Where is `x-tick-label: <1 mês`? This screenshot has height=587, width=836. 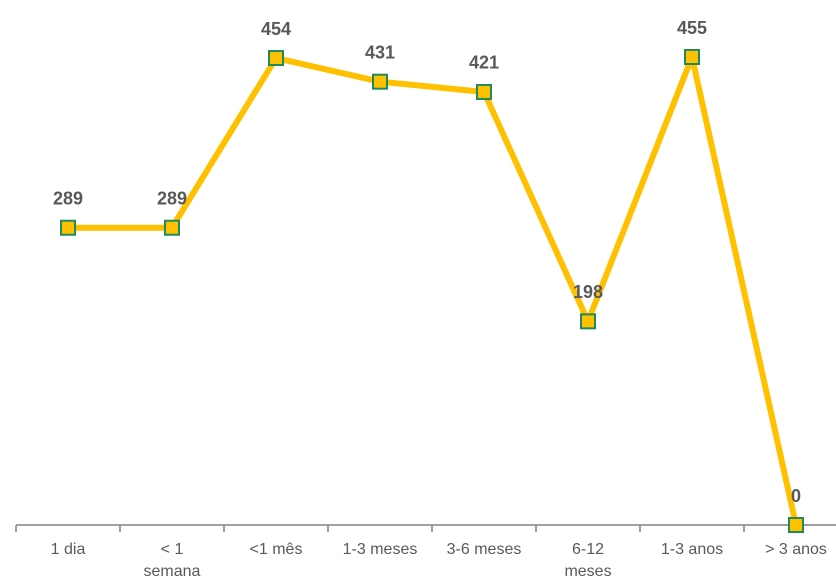
x-tick-label: <1 mês is located at coordinates (276, 549).